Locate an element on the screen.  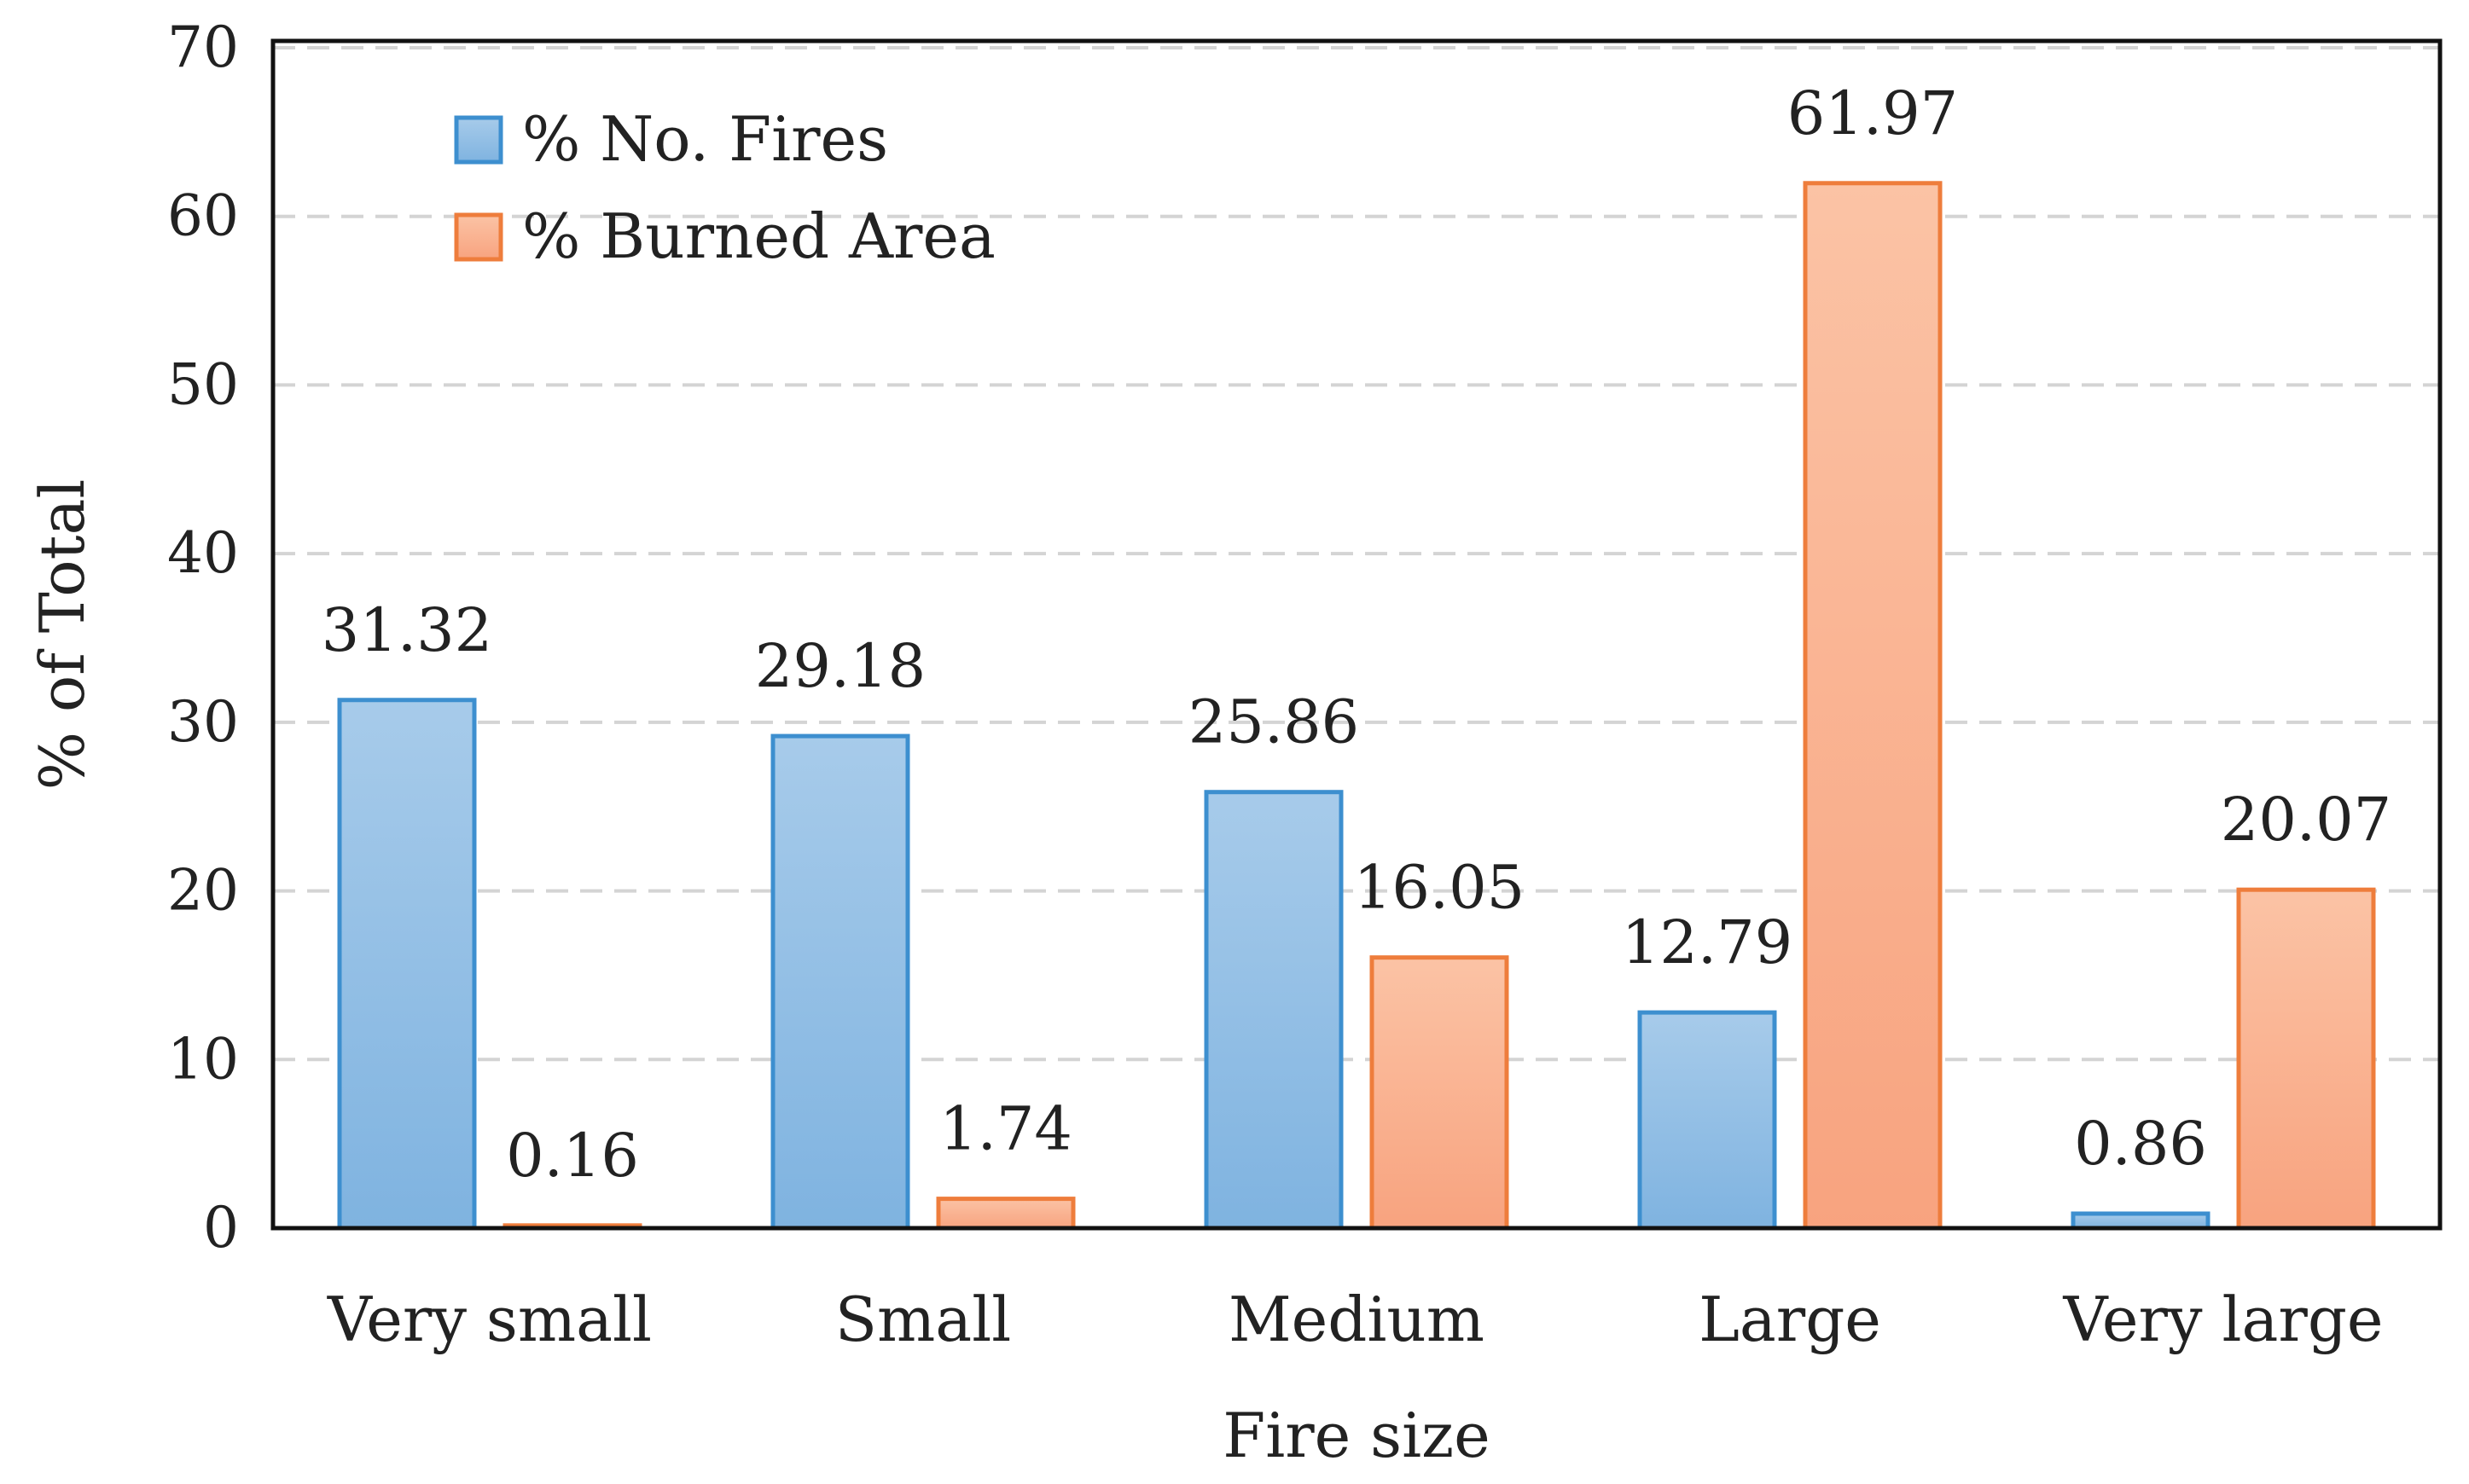
data-label: 20.07 is located at coordinates (2306, 820).